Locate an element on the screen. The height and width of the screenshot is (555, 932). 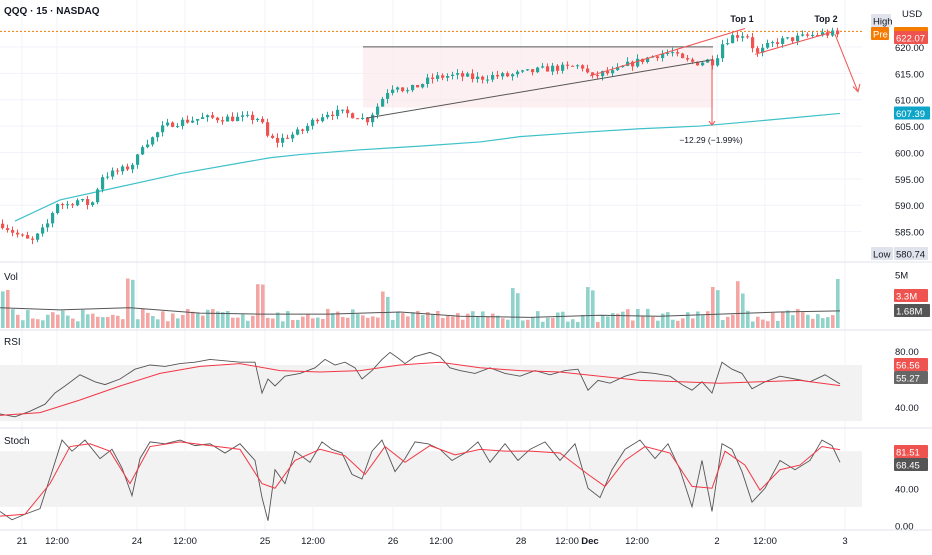
rsi-signal-value: 55.27 is located at coordinates (908, 379).